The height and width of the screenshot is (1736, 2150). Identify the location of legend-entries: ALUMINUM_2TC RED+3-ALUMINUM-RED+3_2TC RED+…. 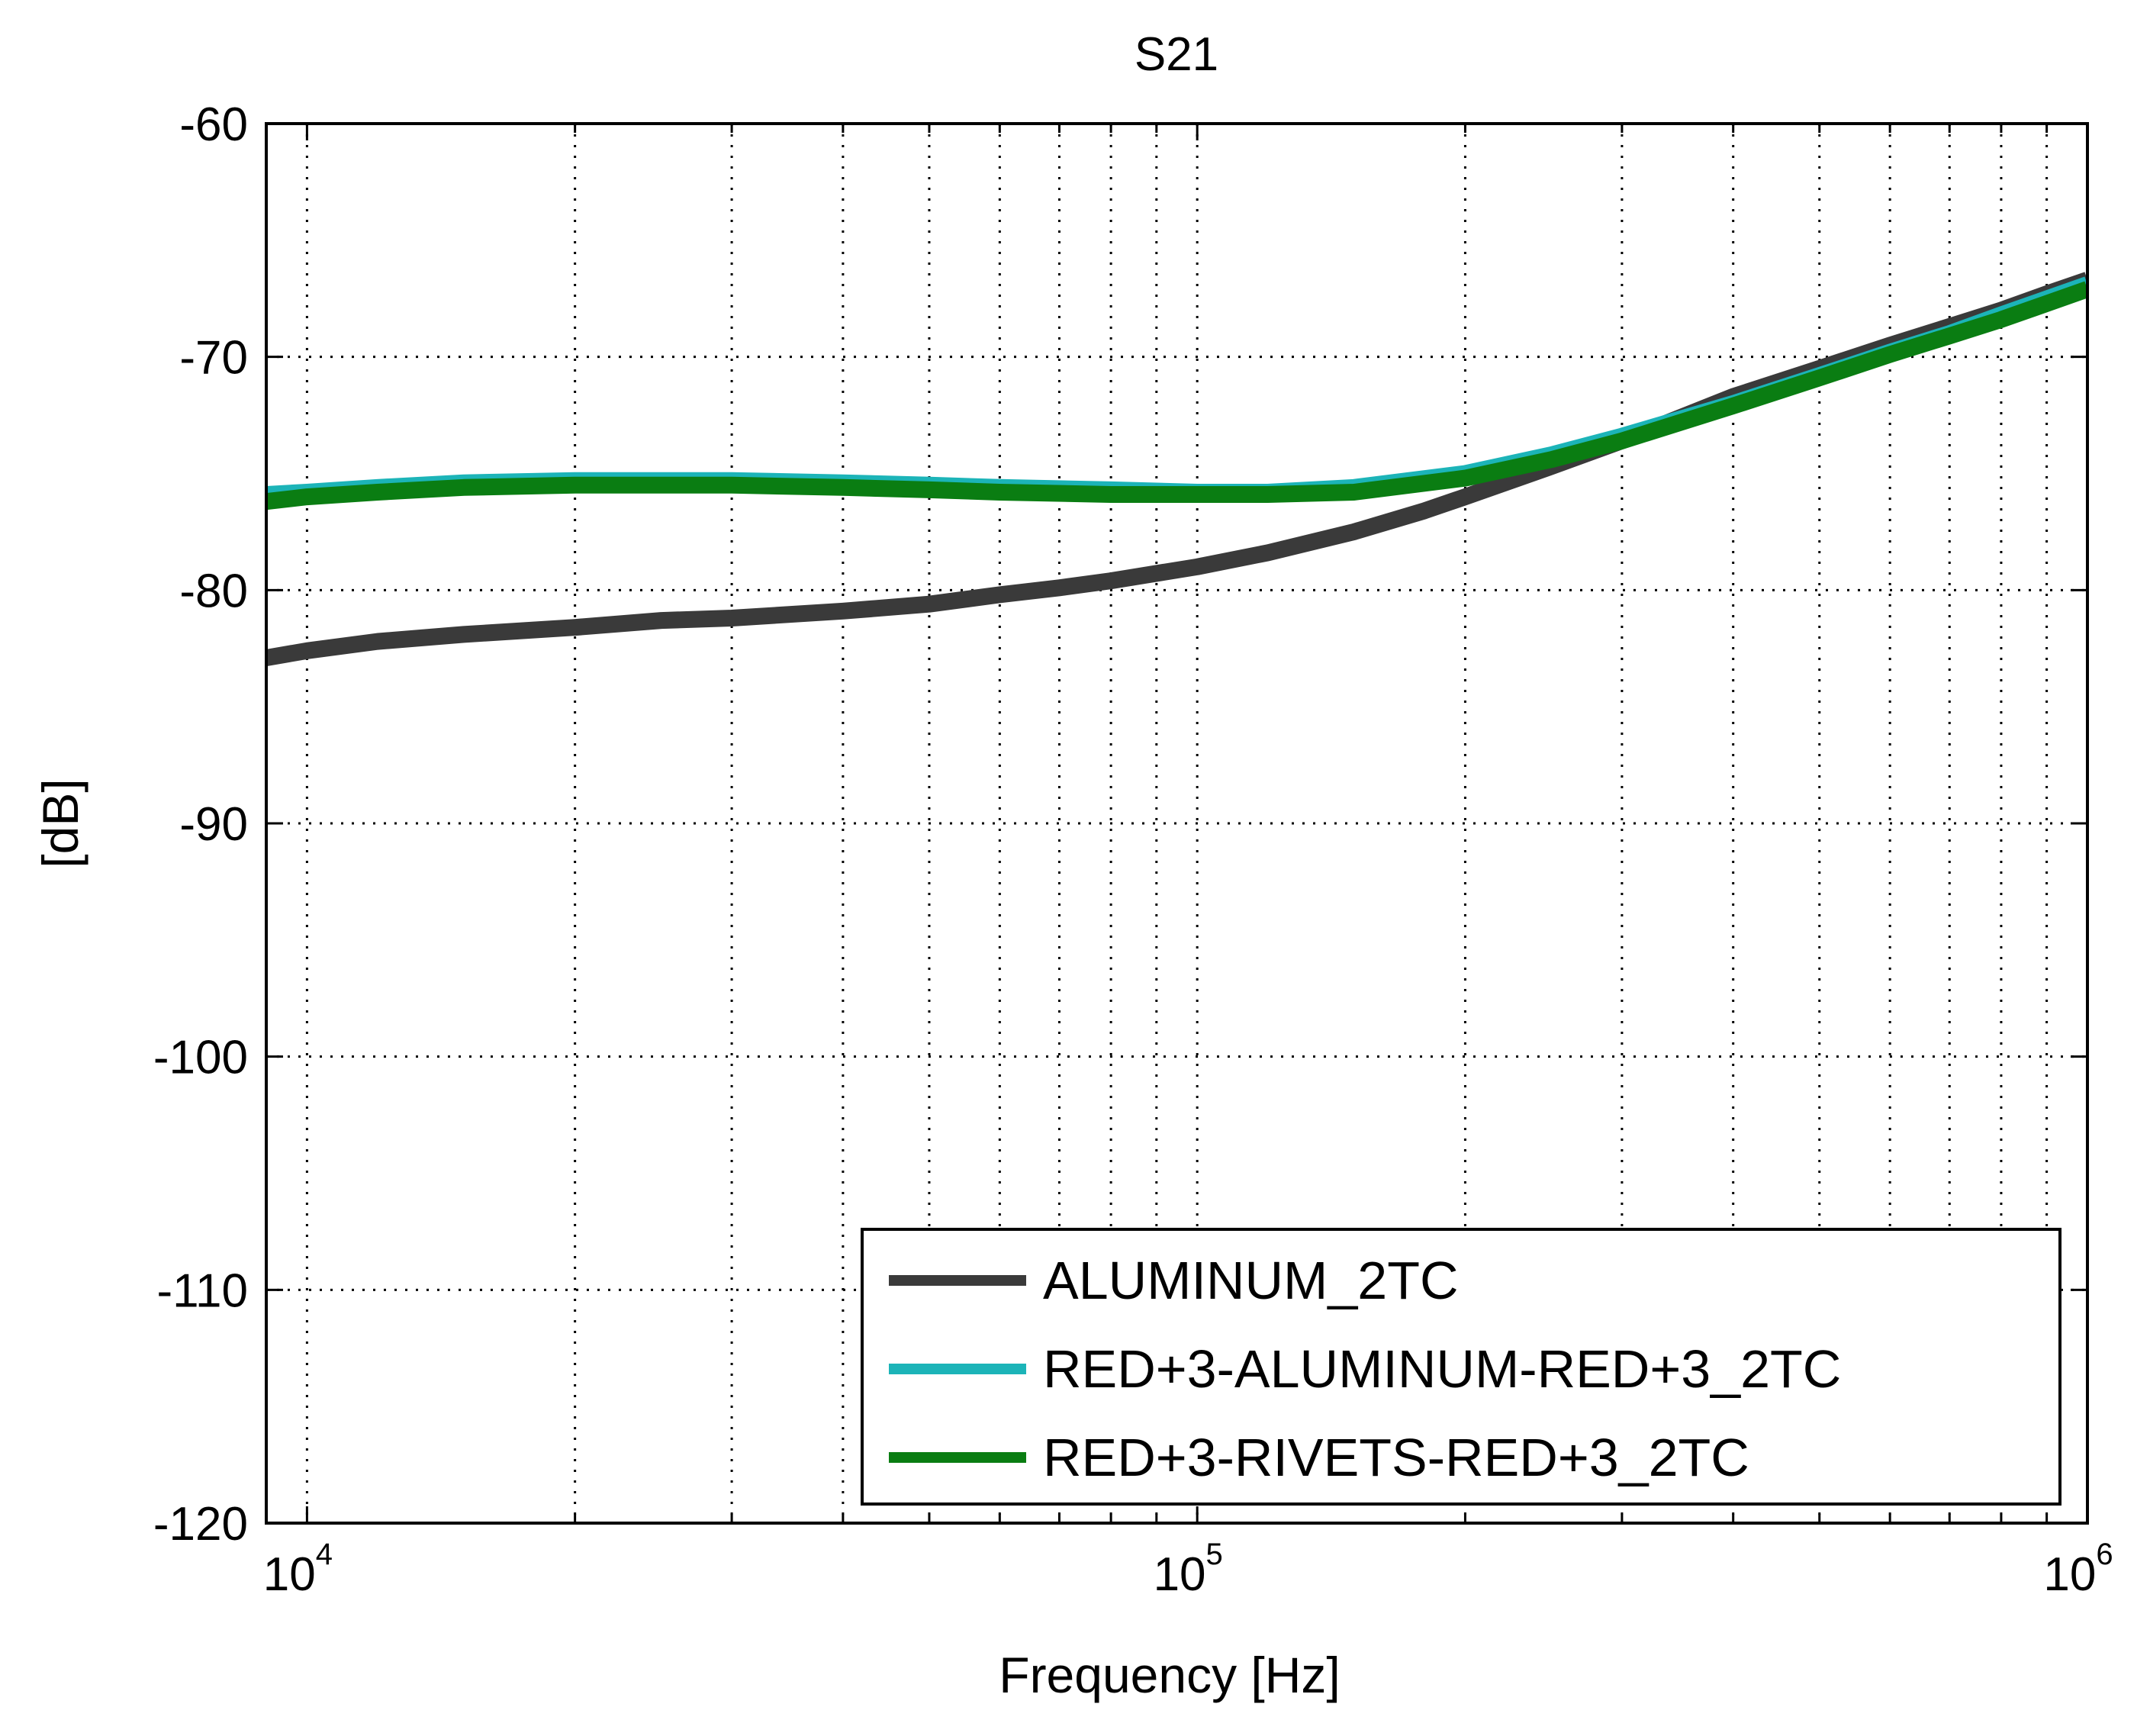
(1365, 1369).